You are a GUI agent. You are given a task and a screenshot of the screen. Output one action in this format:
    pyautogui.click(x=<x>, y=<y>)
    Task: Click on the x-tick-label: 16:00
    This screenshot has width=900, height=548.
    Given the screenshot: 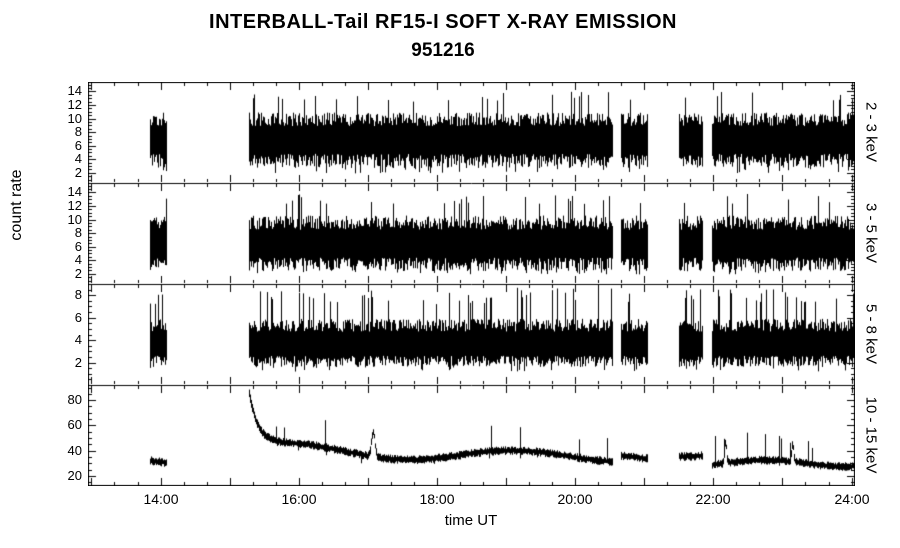 What is the action you would take?
    pyautogui.click(x=299, y=499)
    